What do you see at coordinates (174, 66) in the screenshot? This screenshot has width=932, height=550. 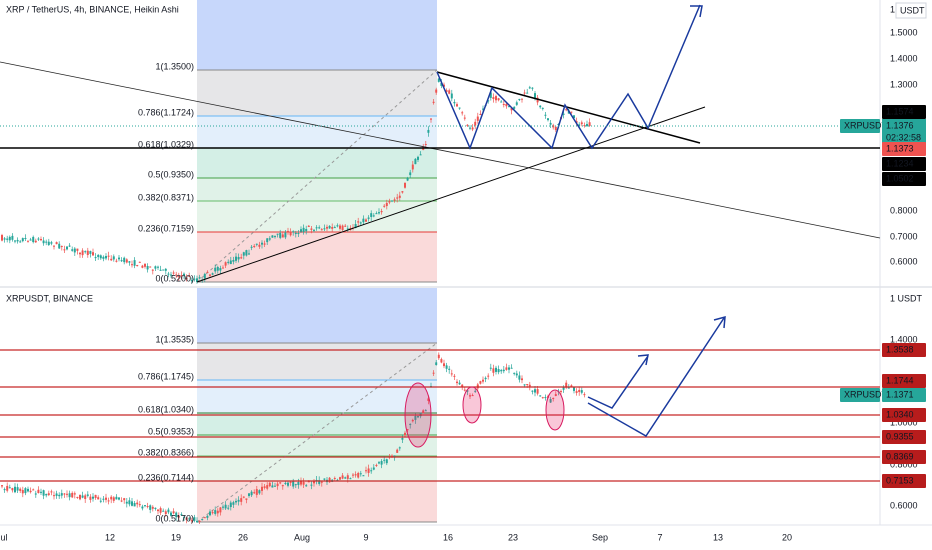 I see `fib-label: 1(1.3500)` at bounding box center [174, 66].